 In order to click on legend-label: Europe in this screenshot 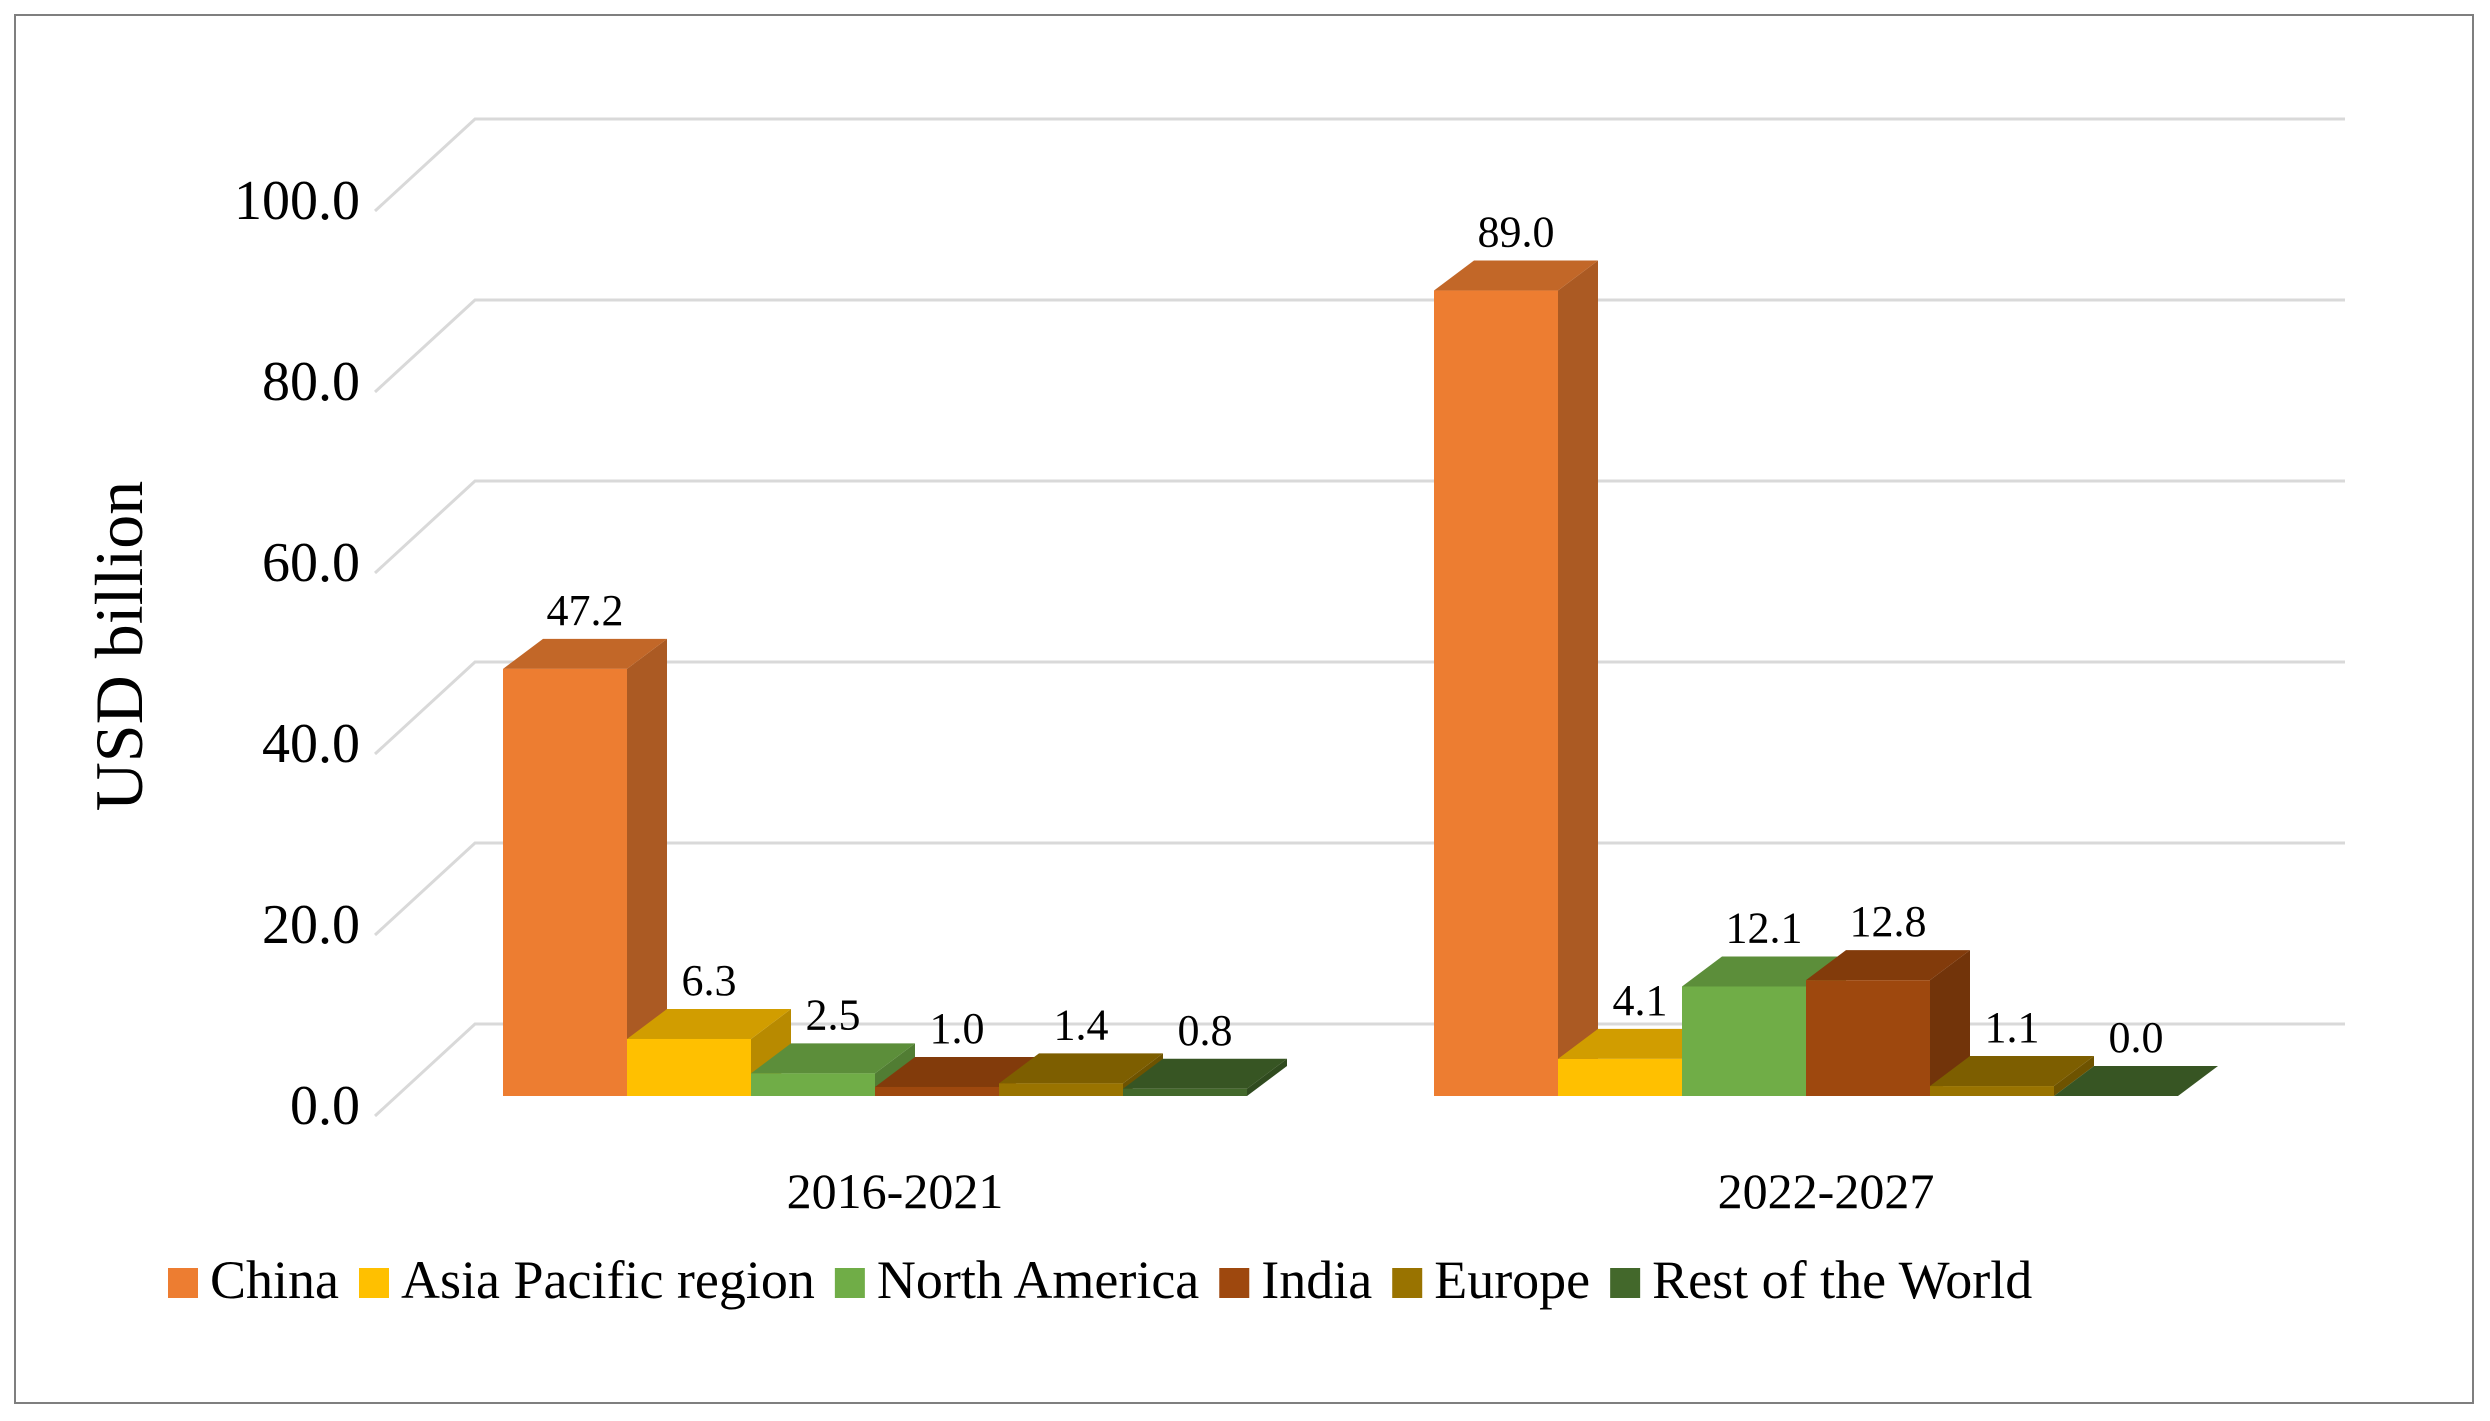, I will do `click(1512, 1280)`.